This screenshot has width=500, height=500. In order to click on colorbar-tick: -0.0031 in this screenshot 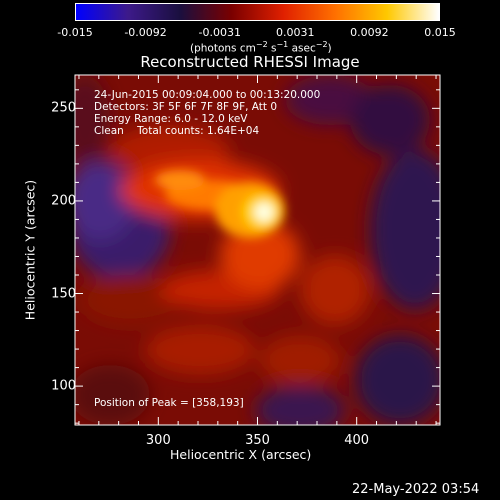, I will do `click(220, 32)`.